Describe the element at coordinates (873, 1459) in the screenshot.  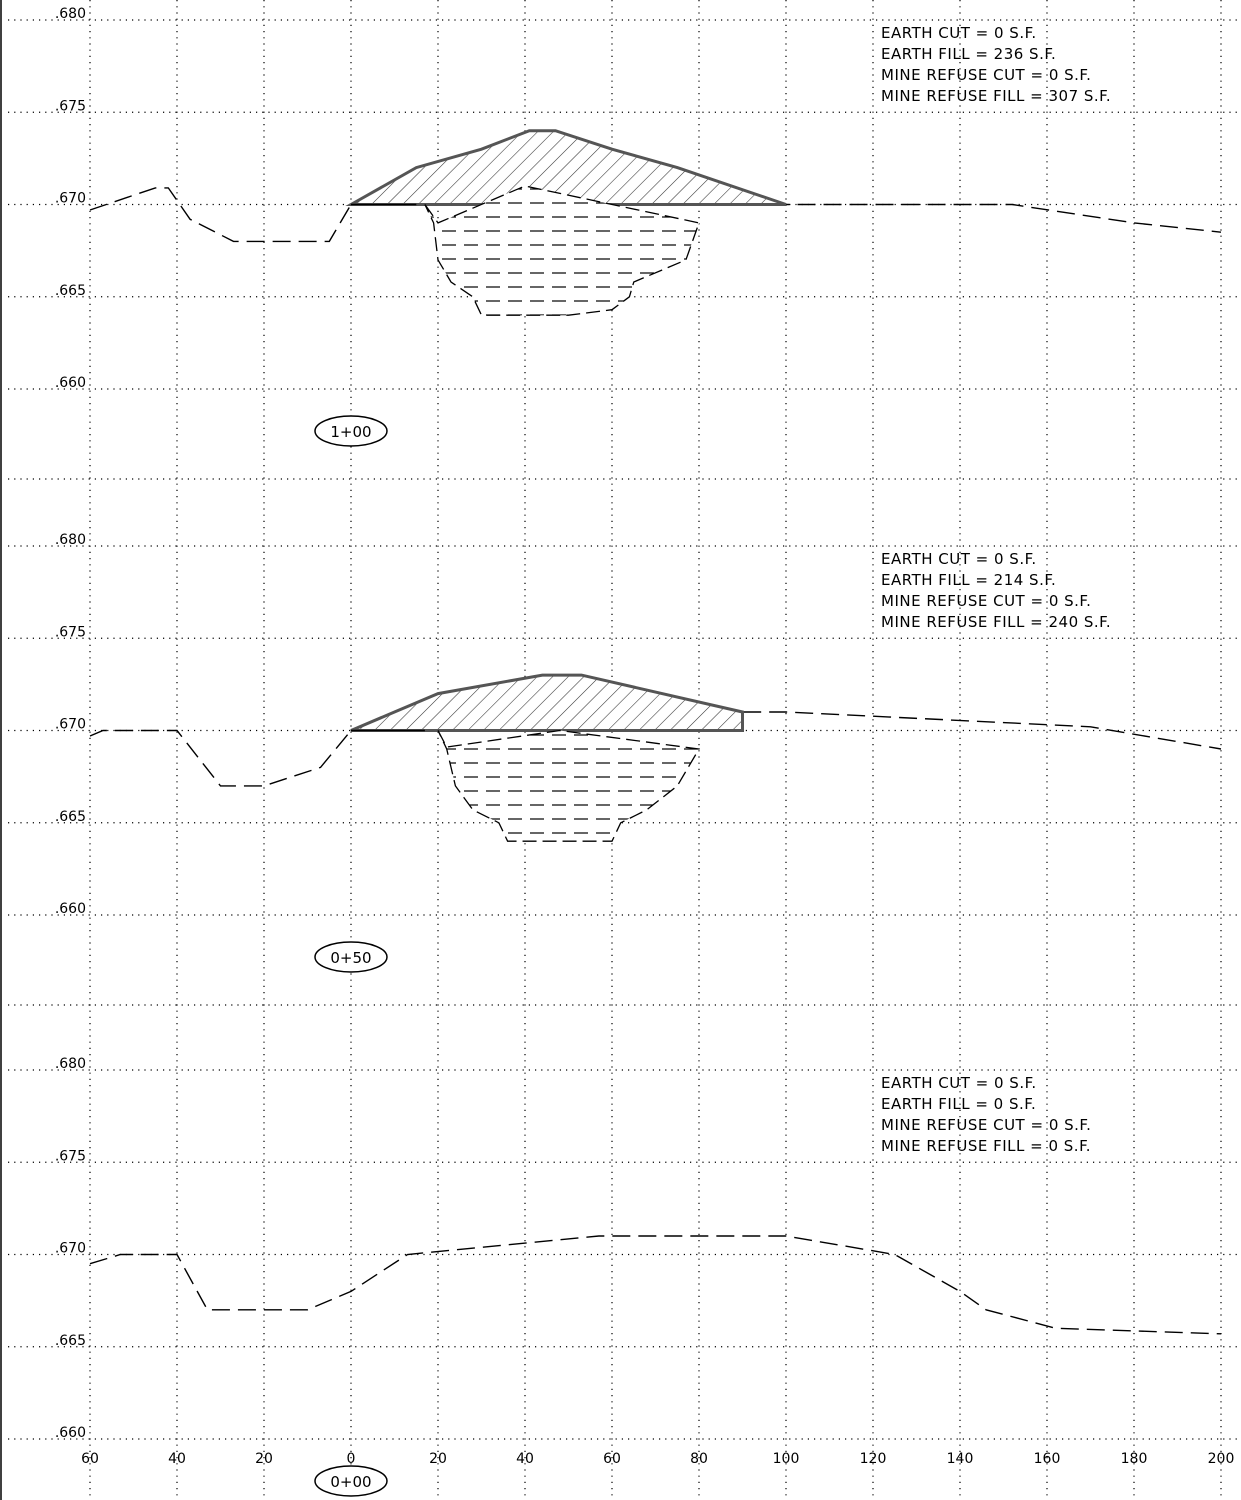
I see `station-offset-label: 120` at that location.